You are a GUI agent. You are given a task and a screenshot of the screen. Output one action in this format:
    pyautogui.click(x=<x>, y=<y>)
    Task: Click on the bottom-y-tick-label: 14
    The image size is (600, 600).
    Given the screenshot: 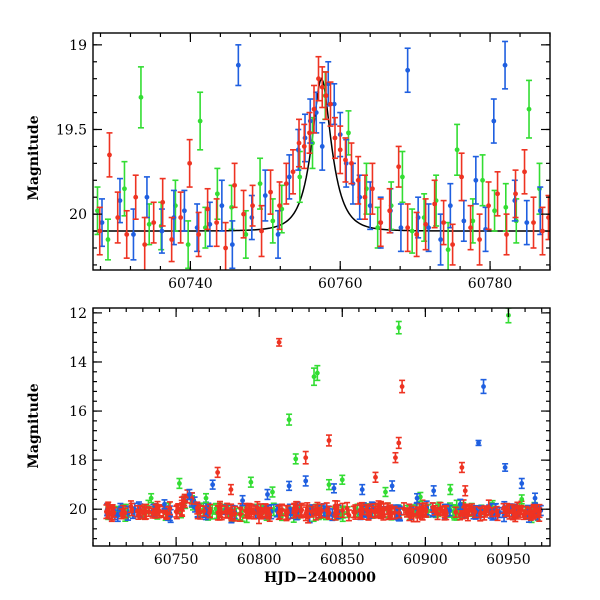 What is the action you would take?
    pyautogui.click(x=78, y=363)
    